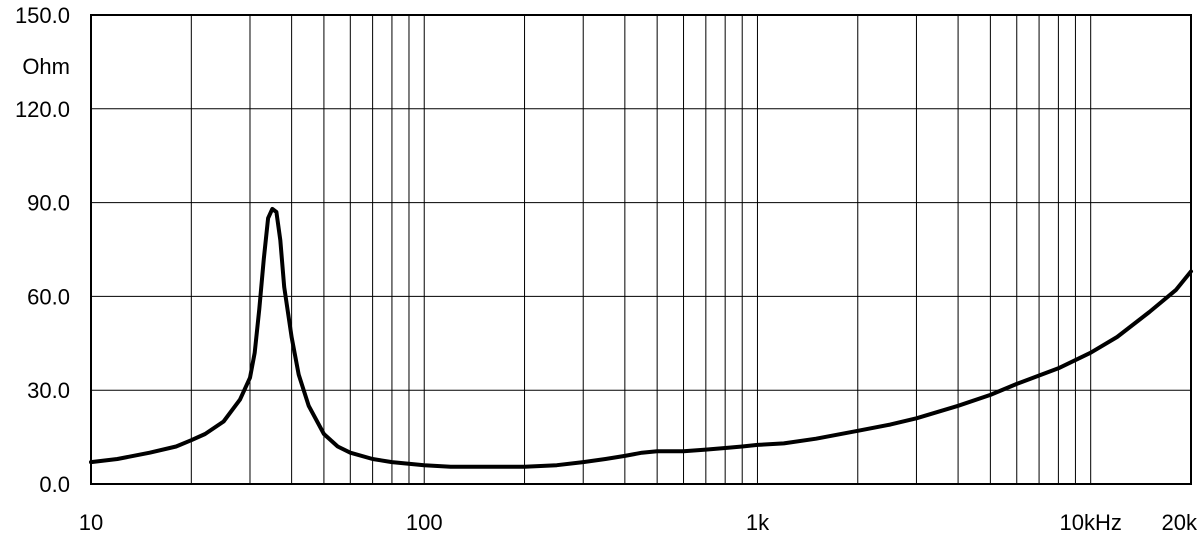 This screenshot has width=1200, height=539. I want to click on y-tick-label: 90.0, so click(48, 203).